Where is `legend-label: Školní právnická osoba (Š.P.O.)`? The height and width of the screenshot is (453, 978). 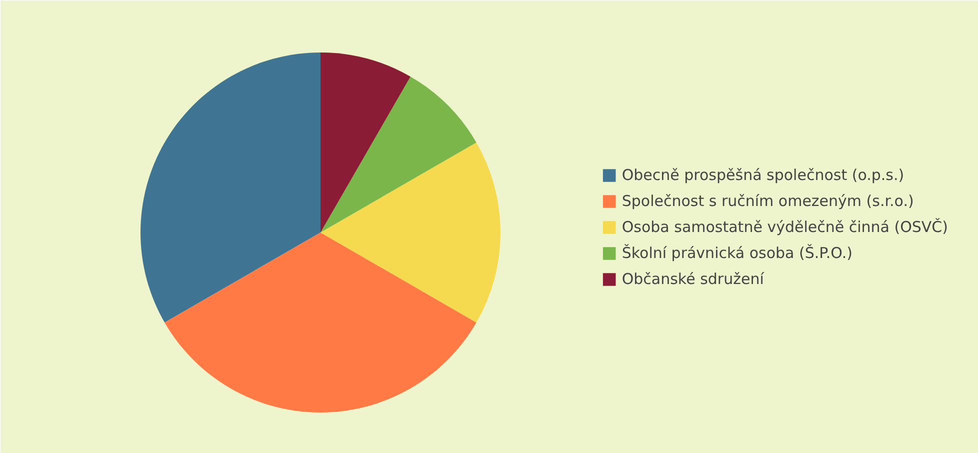 legend-label: Školní právnická osoba (Š.P.O.) is located at coordinates (737, 253).